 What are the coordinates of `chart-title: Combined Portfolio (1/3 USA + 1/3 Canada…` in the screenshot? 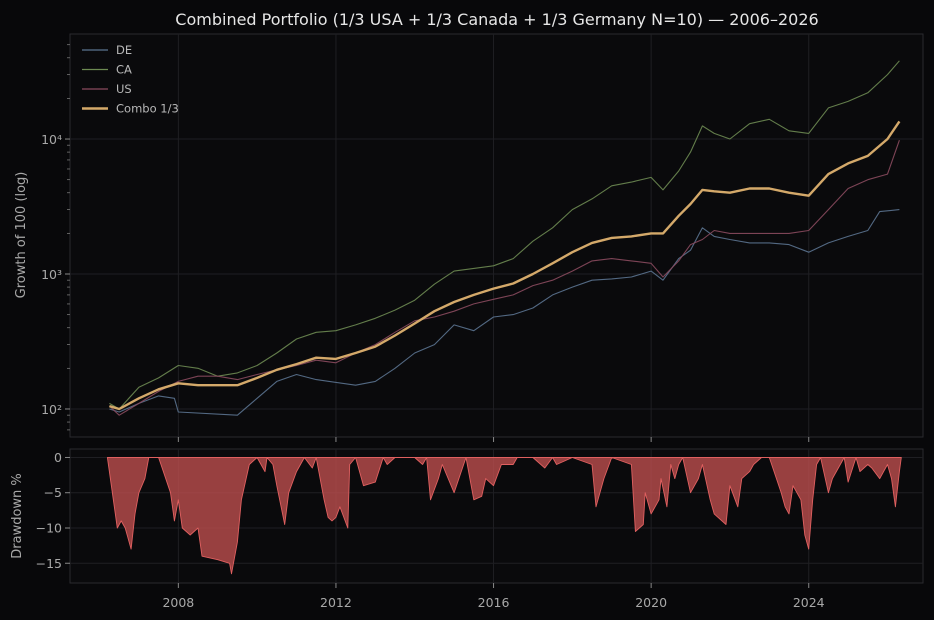 It's located at (496, 19).